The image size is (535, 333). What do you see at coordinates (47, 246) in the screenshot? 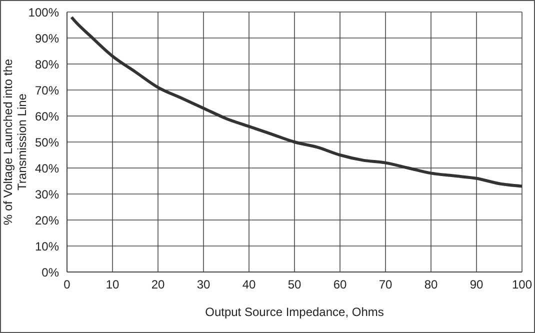
I see `y-tick-label: 10%` at bounding box center [47, 246].